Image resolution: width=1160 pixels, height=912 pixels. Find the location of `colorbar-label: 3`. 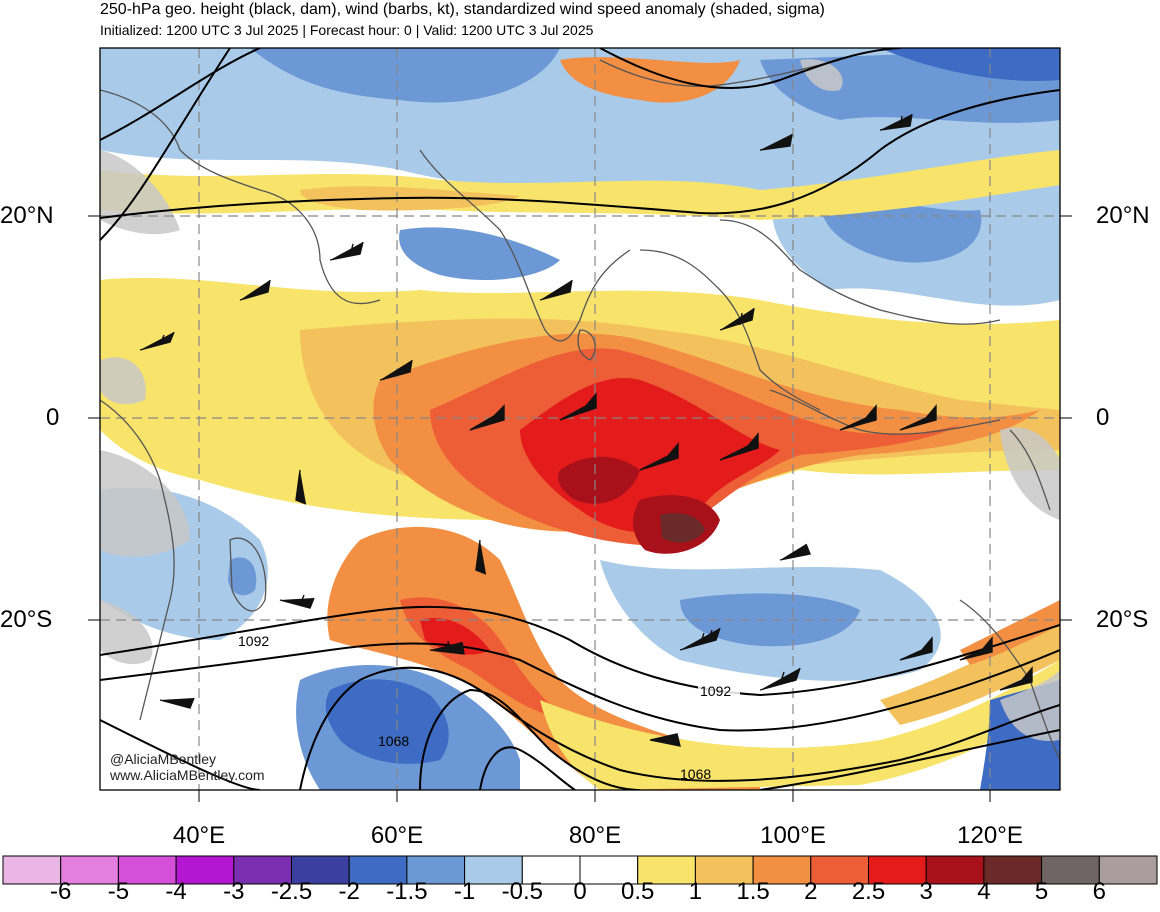

colorbar-label: 3 is located at coordinates (926, 891).